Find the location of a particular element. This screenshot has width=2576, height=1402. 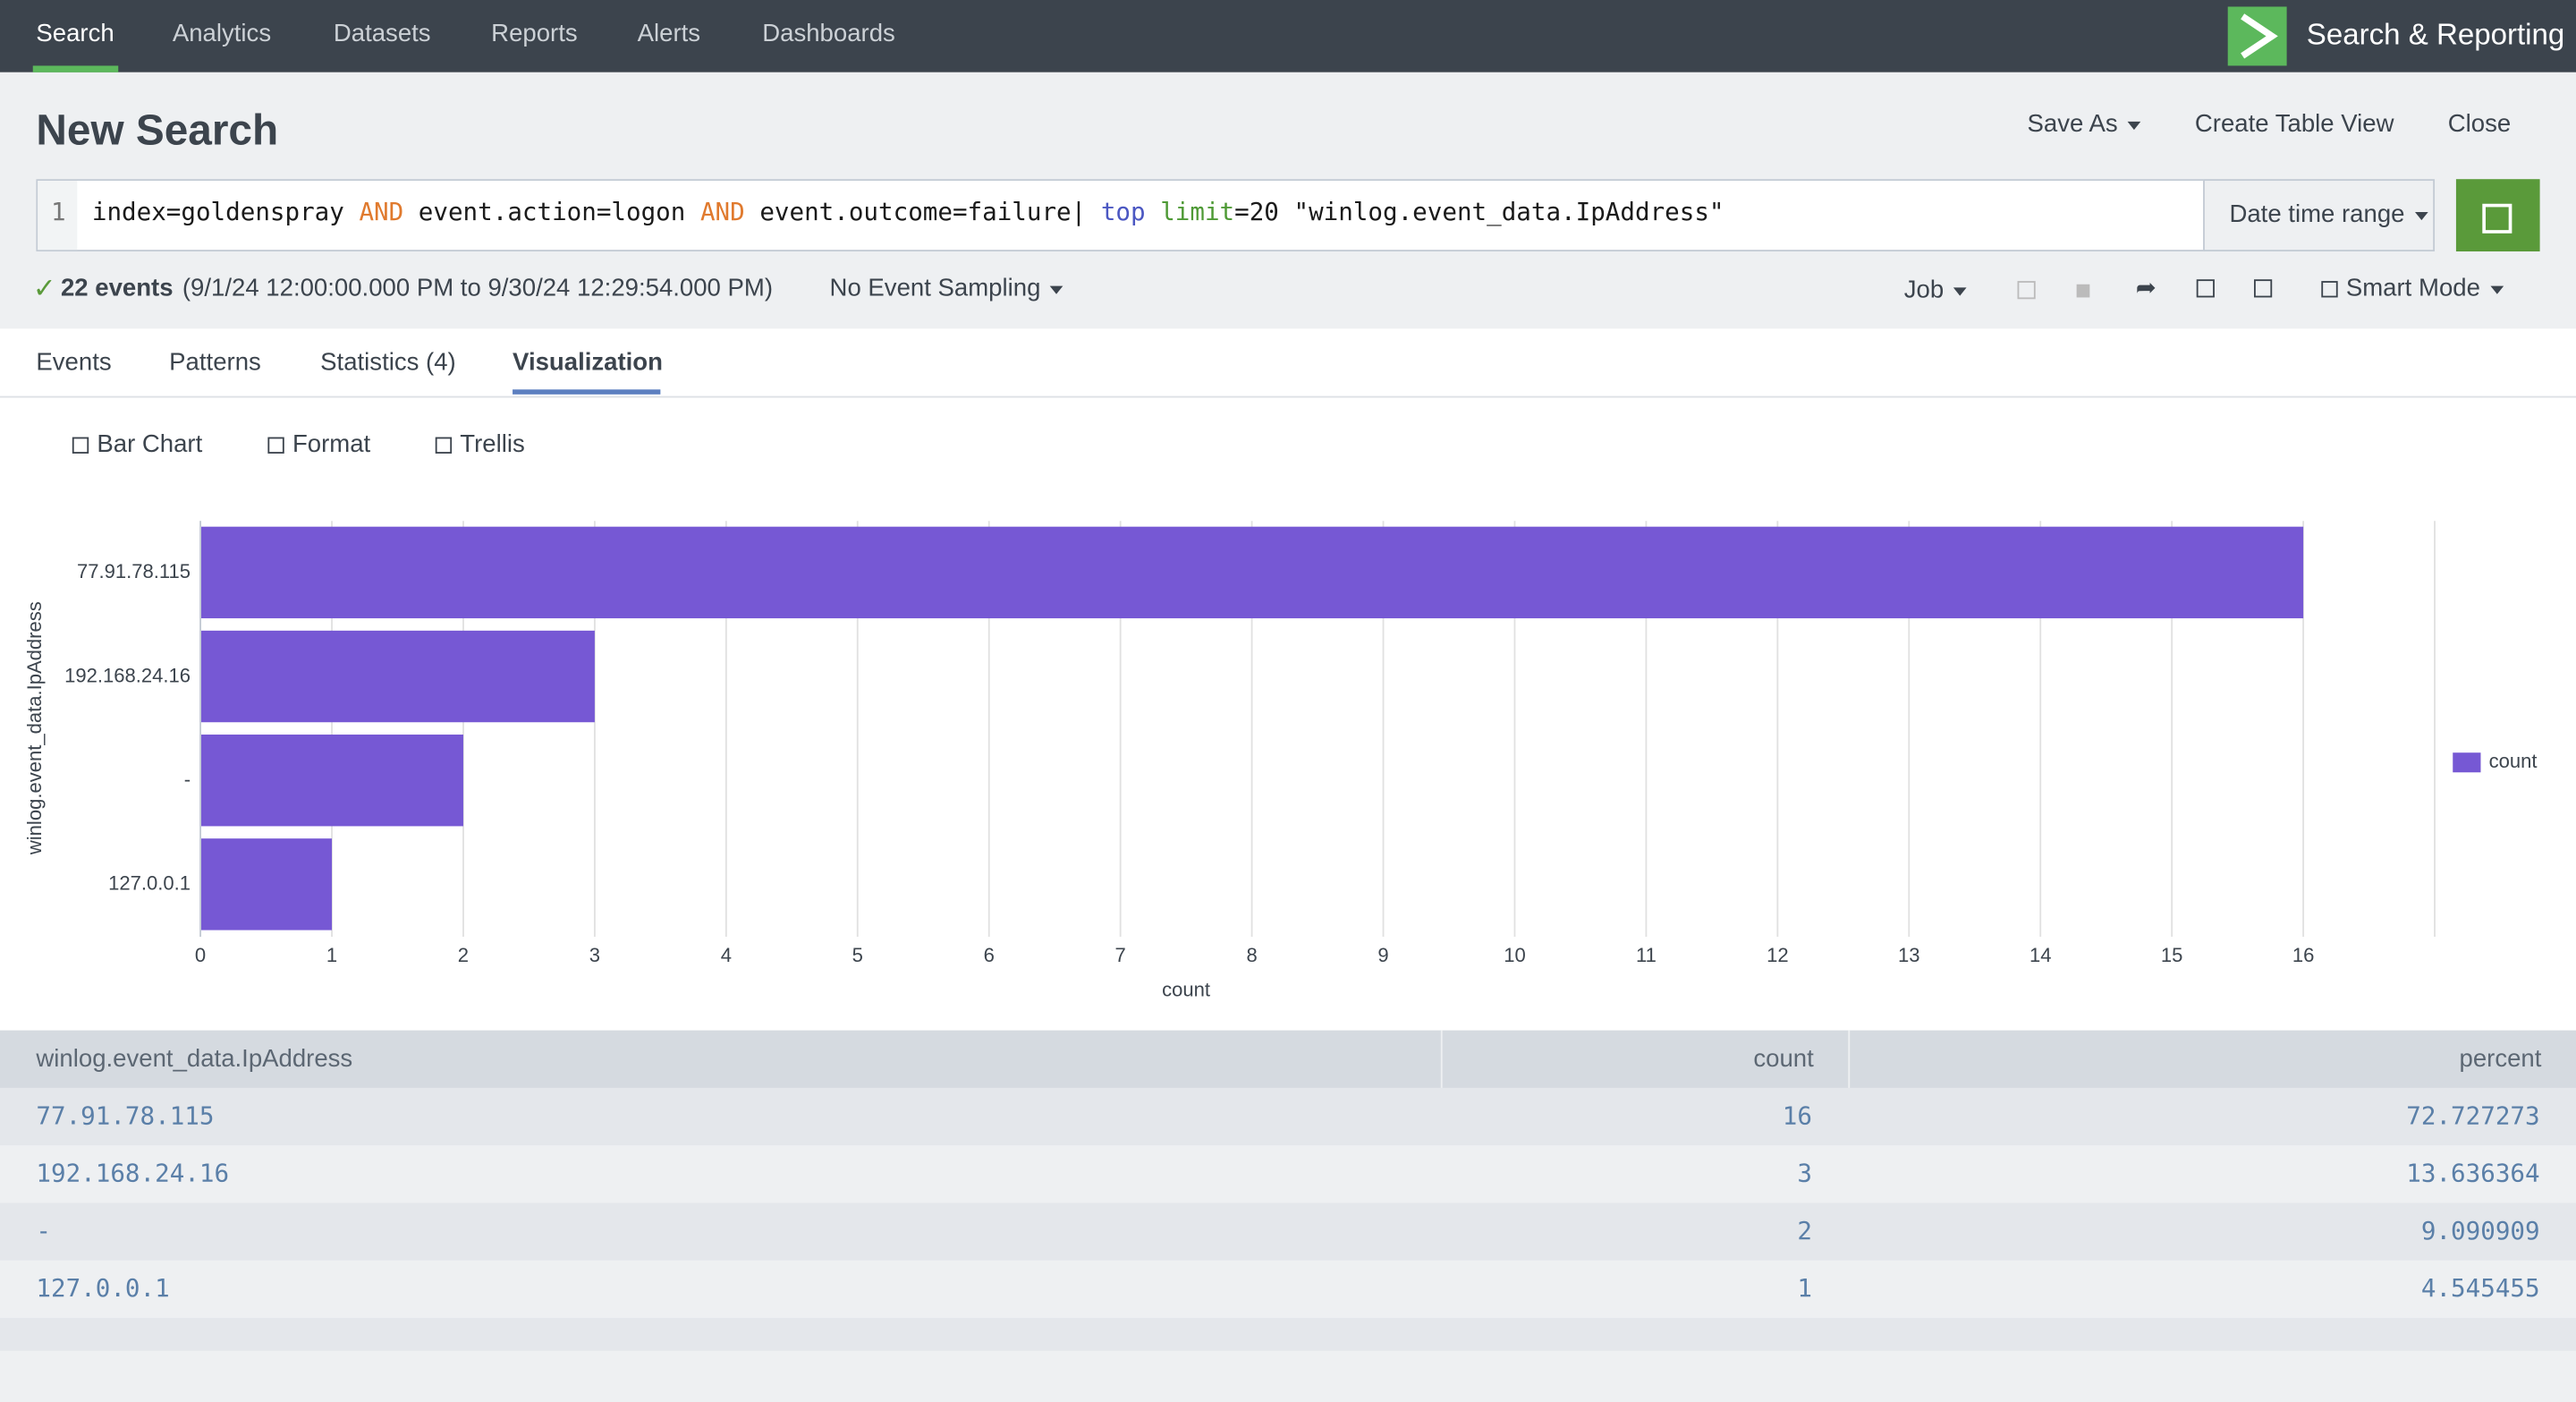

legend-label: count is located at coordinates (2513, 761).